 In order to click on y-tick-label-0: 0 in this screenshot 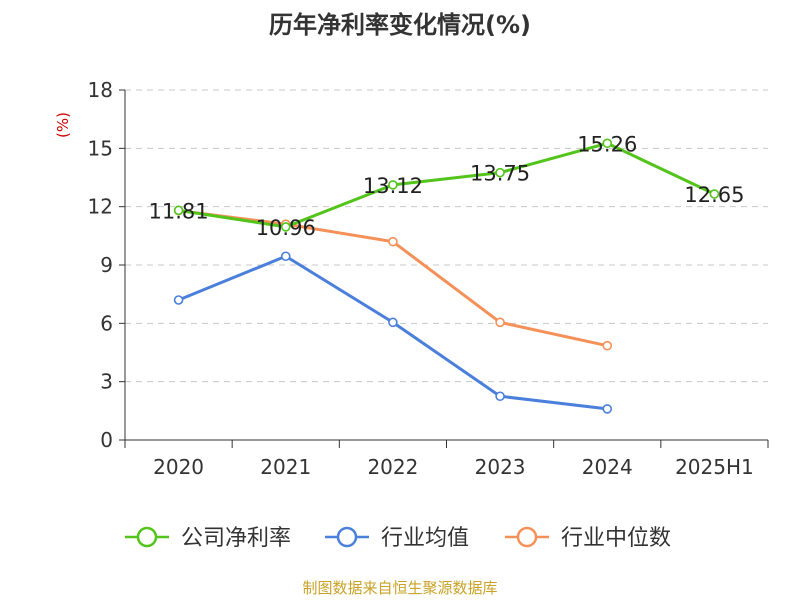, I will do `click(106, 440)`.